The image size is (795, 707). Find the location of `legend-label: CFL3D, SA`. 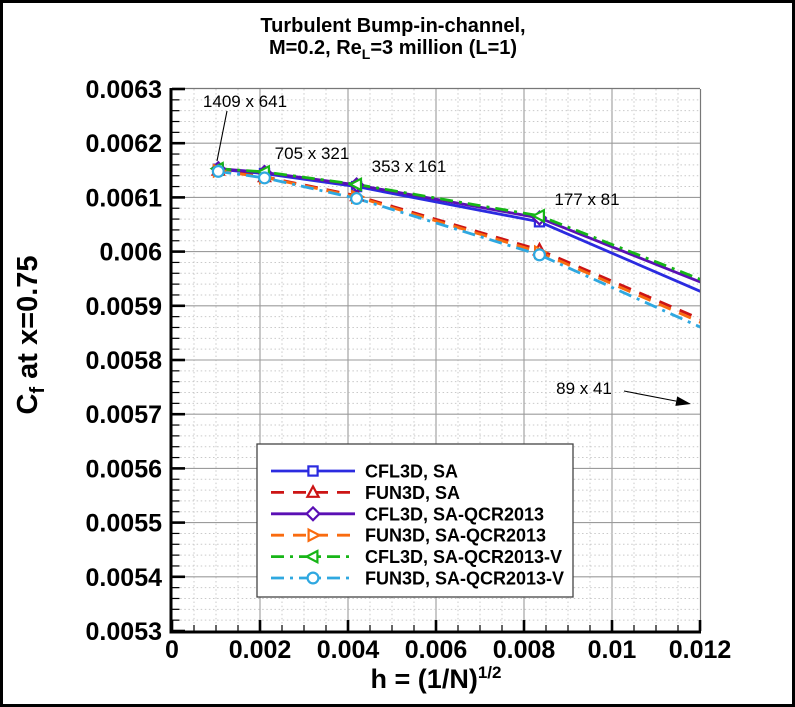

legend-label: CFL3D, SA is located at coordinates (411, 472).